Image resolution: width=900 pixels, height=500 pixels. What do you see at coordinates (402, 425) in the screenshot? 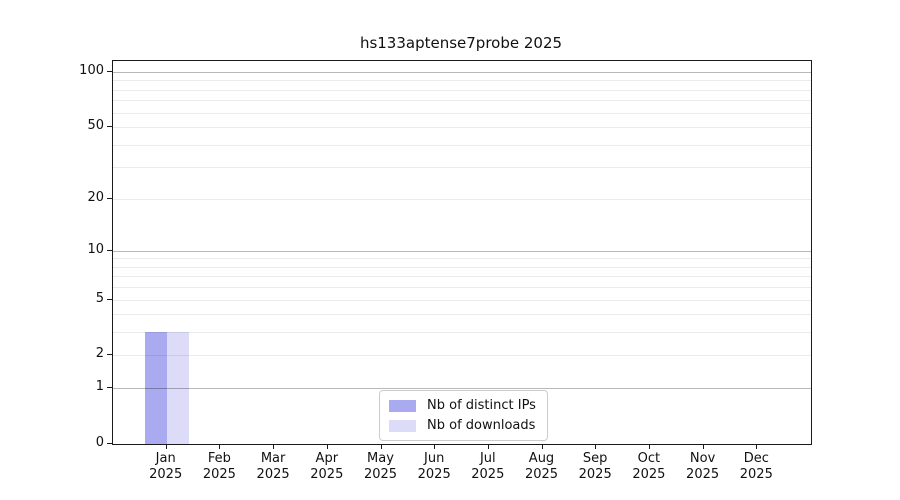
I see `downloads-swatch` at bounding box center [402, 425].